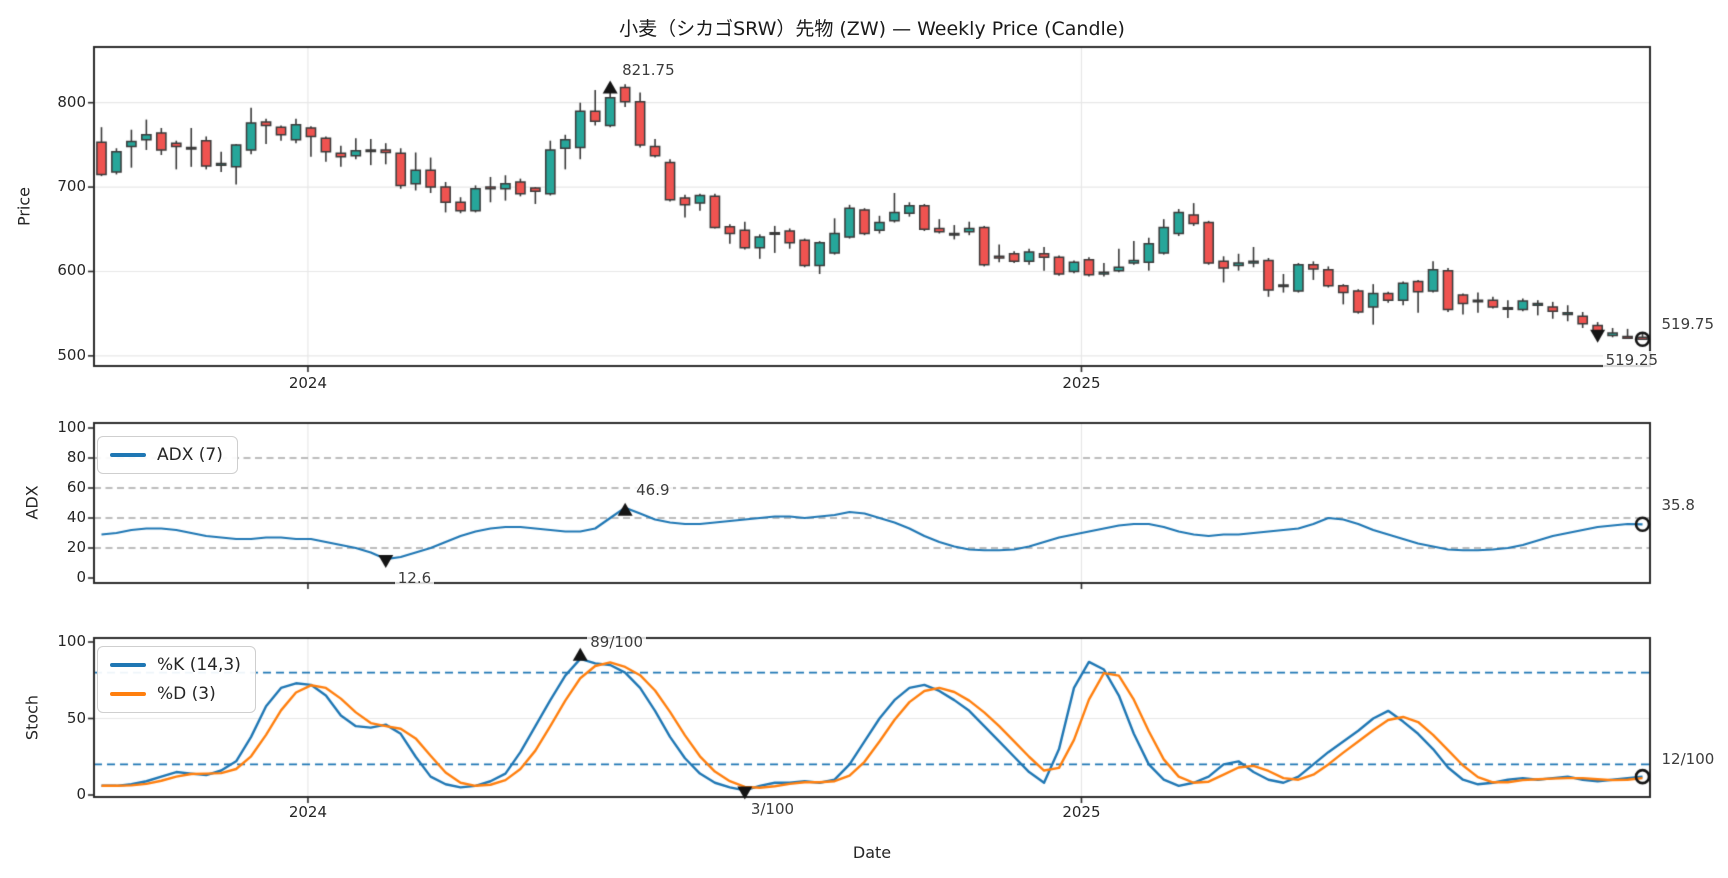 The image size is (1728, 878). I want to click on stoch-legend-row-k: %K (14,3), so click(175, 665).